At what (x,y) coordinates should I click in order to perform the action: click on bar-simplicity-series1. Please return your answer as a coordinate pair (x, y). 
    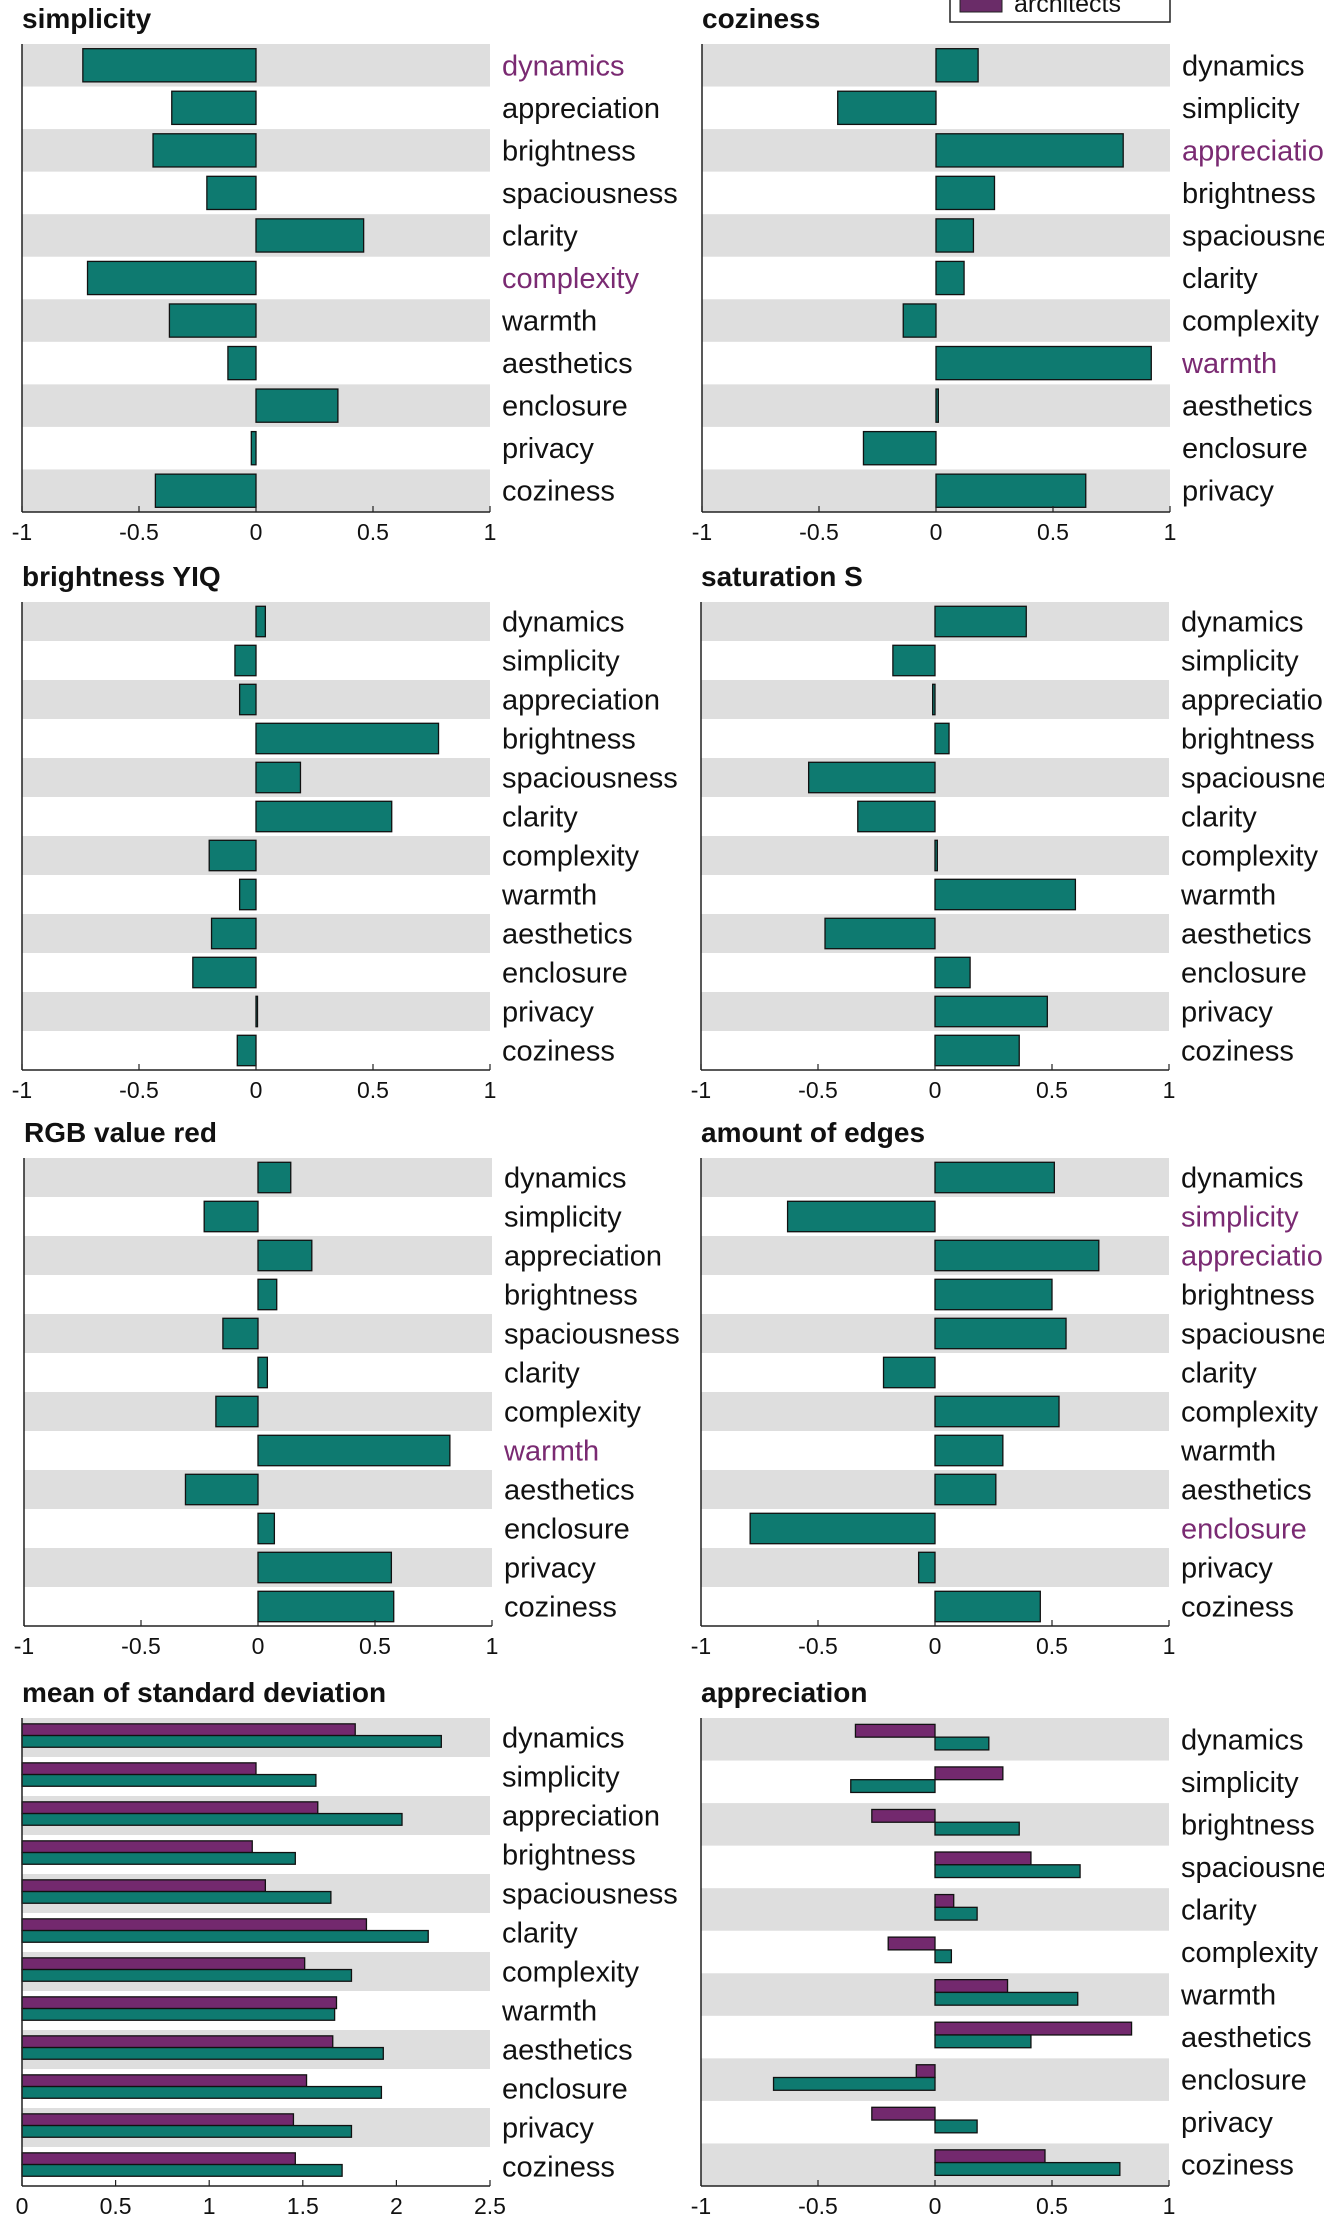
    Looking at the image, I should click on (969, 1773).